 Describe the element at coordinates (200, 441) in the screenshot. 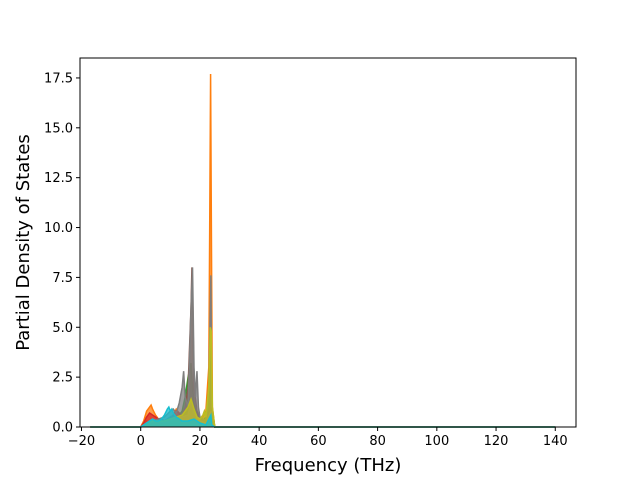

I see `x-tick-label: 20` at that location.